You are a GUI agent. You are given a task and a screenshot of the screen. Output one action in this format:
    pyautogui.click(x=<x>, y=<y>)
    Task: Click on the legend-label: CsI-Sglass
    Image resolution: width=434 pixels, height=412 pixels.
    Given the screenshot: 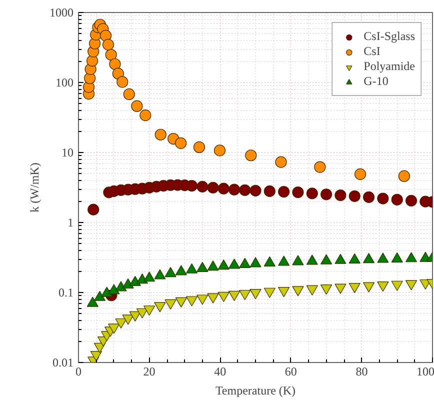 What is the action you would take?
    pyautogui.click(x=389, y=36)
    